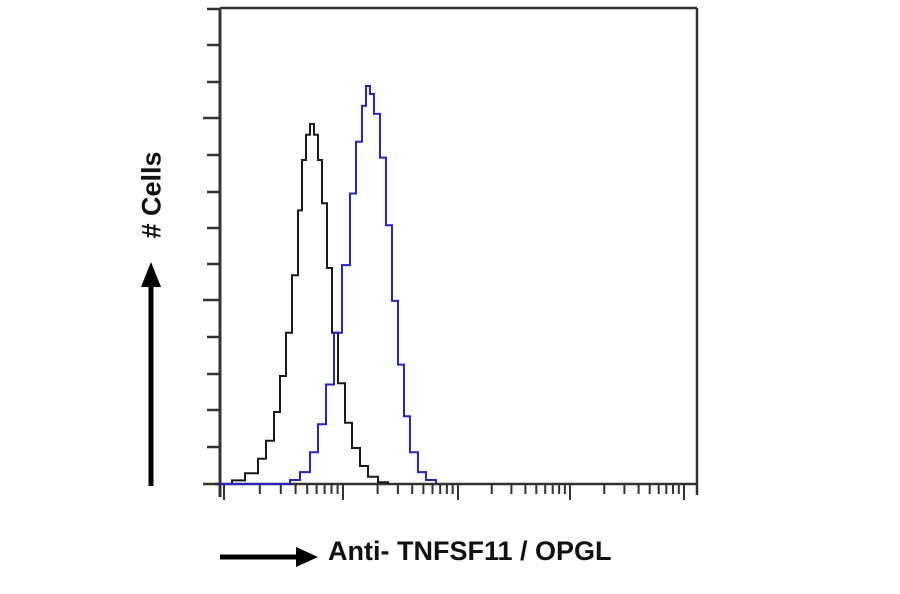 The height and width of the screenshot is (594, 900). What do you see at coordinates (151, 374) in the screenshot?
I see `y-axis-arrow` at bounding box center [151, 374].